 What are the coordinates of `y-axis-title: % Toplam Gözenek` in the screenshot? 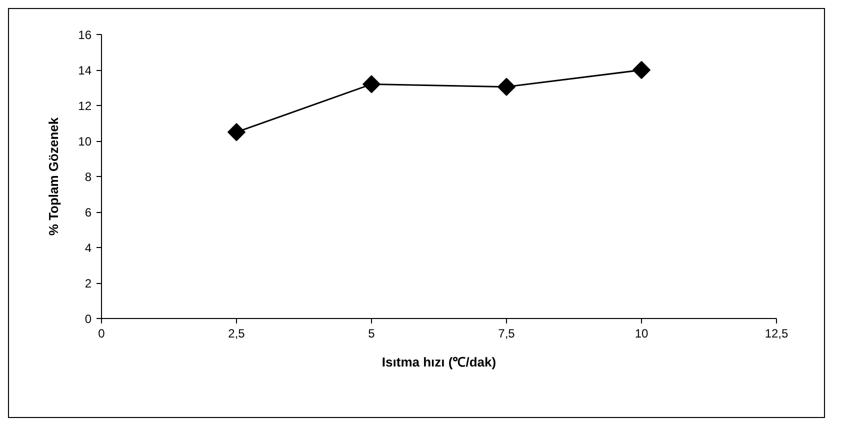 It's located at (54, 176).